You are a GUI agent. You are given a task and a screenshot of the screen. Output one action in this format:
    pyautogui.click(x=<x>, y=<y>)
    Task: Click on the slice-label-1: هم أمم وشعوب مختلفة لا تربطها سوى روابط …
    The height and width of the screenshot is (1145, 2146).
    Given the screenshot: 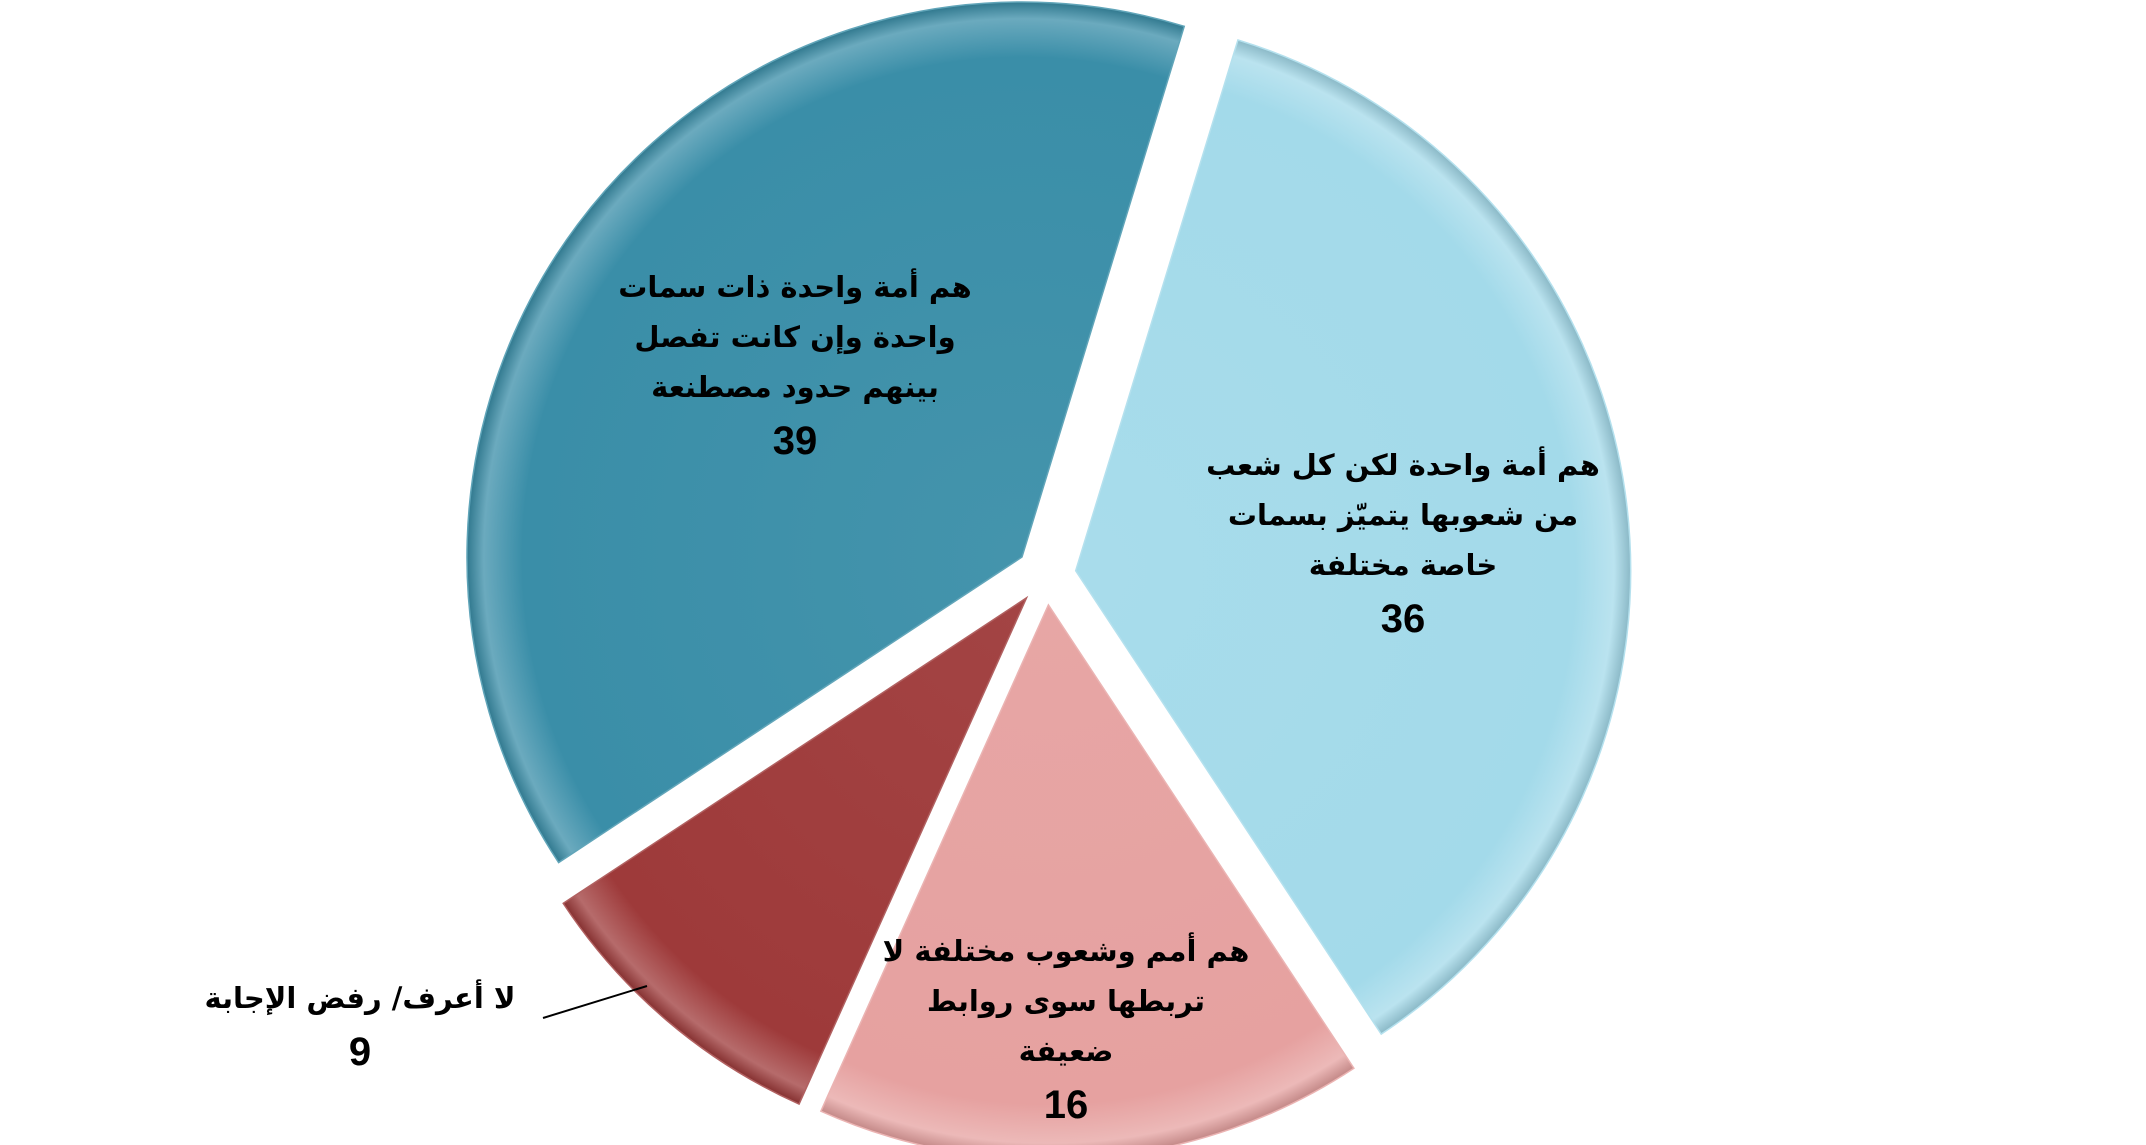 What is the action you would take?
    pyautogui.click(x=1066, y=1030)
    